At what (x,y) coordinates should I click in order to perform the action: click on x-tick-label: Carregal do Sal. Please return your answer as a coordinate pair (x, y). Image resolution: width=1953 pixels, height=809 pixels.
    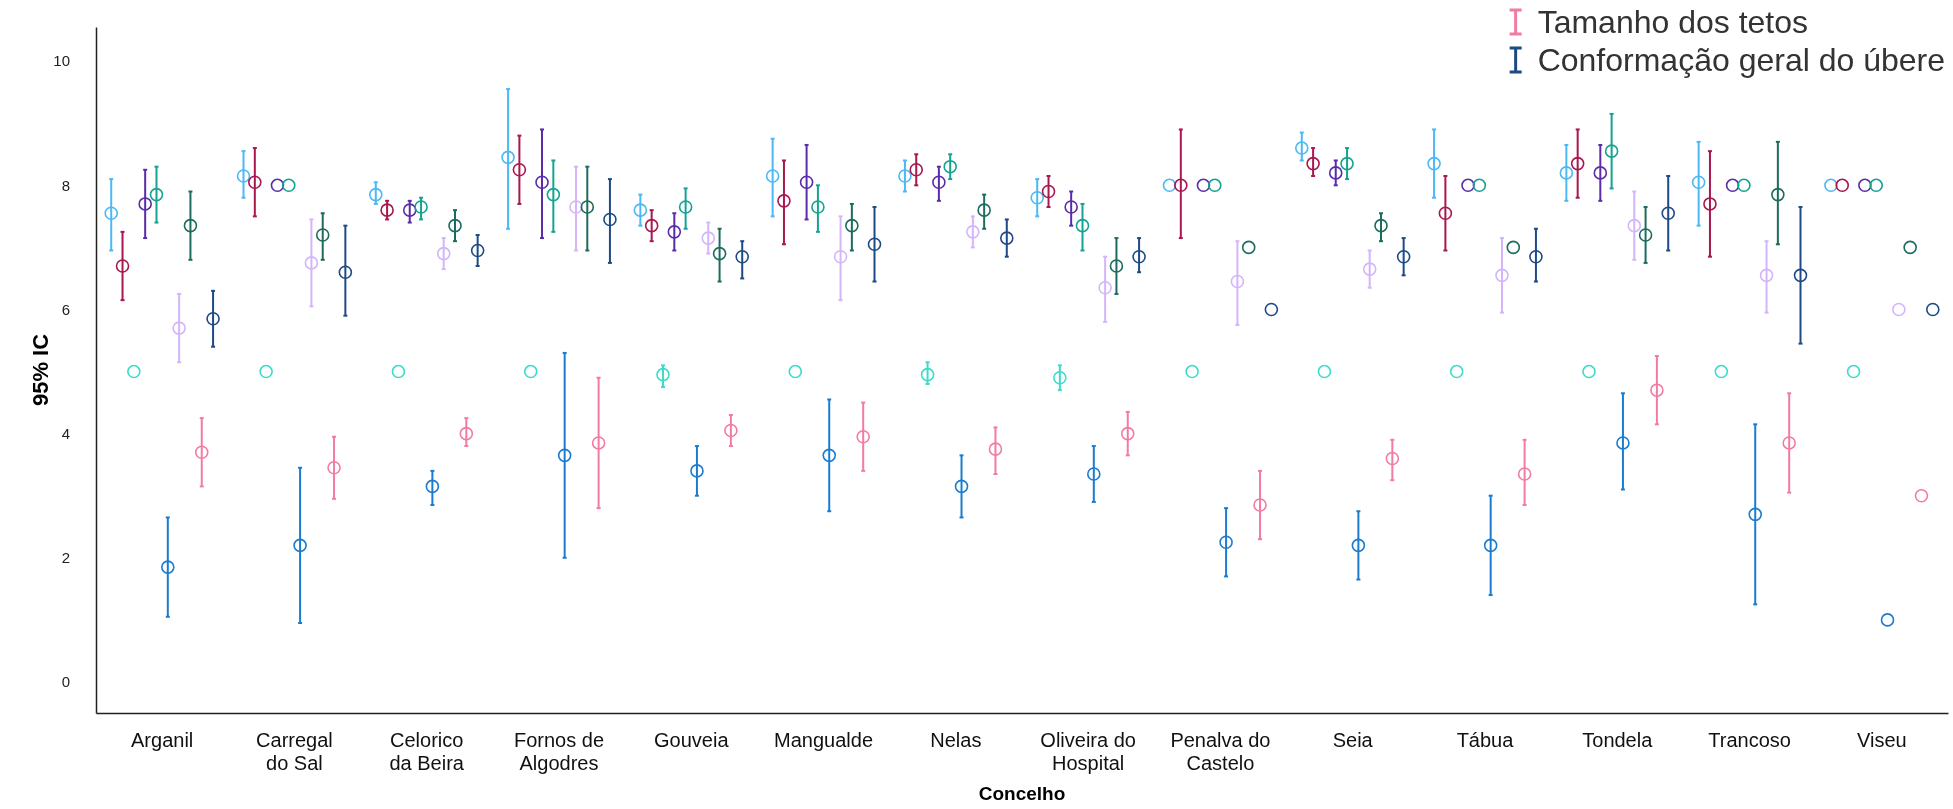
    Looking at the image, I should click on (294, 752).